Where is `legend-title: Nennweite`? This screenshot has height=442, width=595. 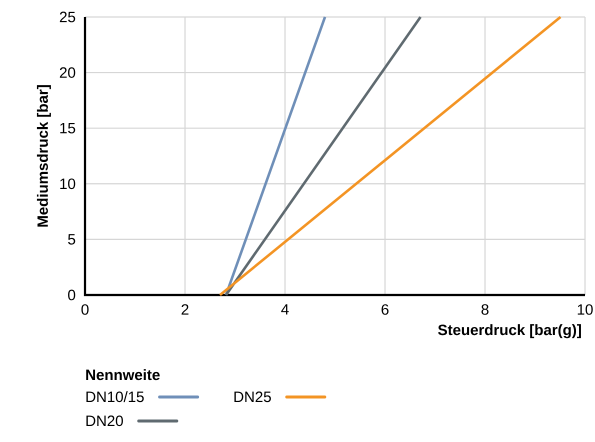 legend-title: Nennweite is located at coordinates (123, 374).